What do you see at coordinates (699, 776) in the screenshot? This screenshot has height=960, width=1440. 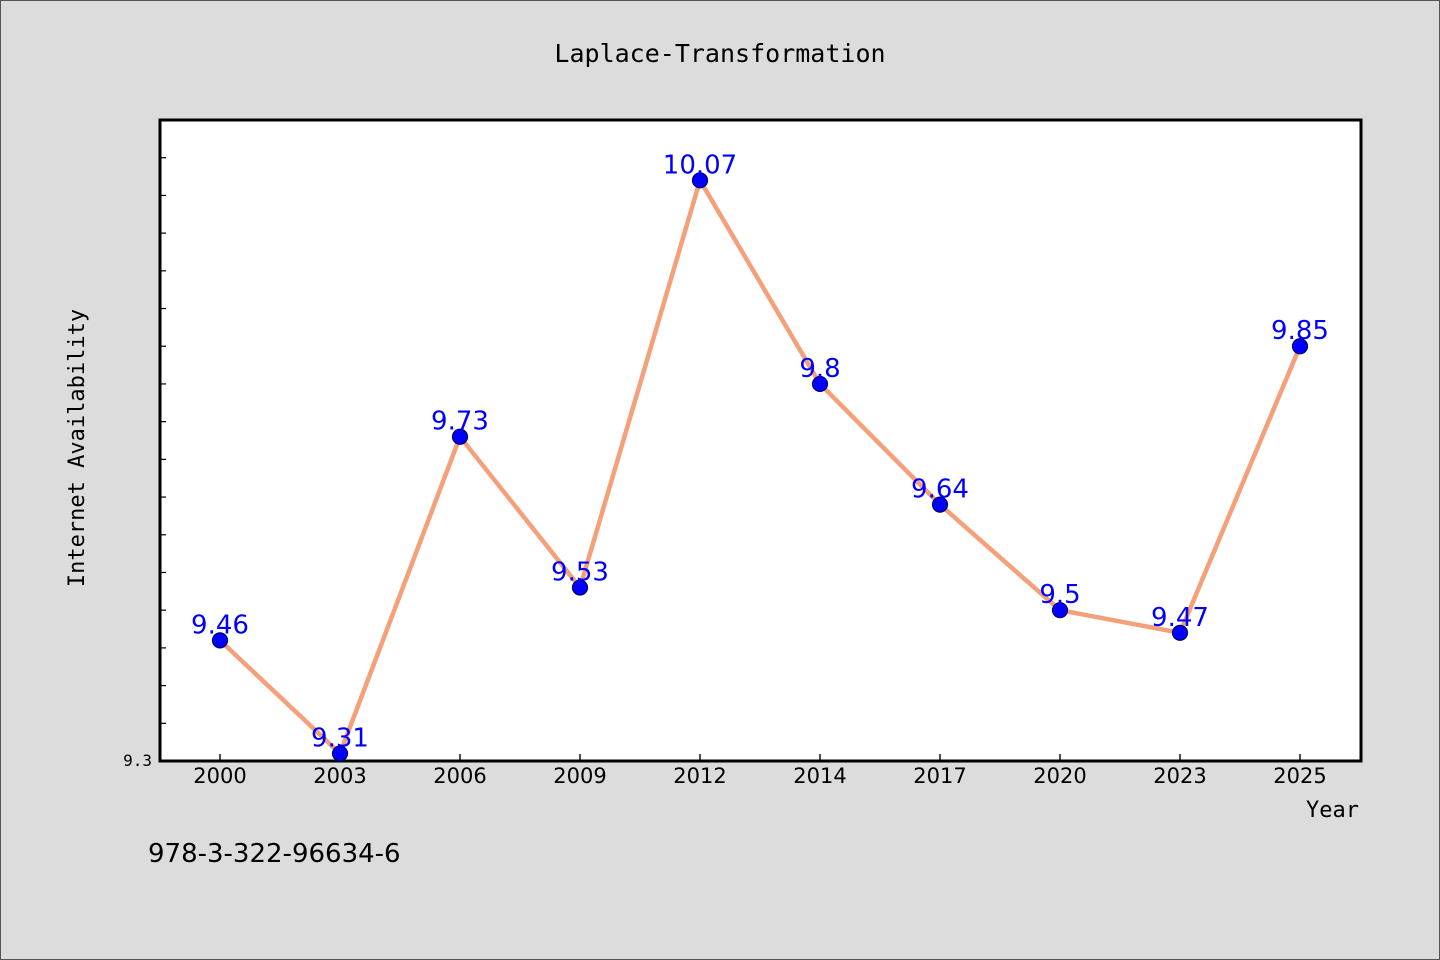 I see `x-tick-label: 2012` at bounding box center [699, 776].